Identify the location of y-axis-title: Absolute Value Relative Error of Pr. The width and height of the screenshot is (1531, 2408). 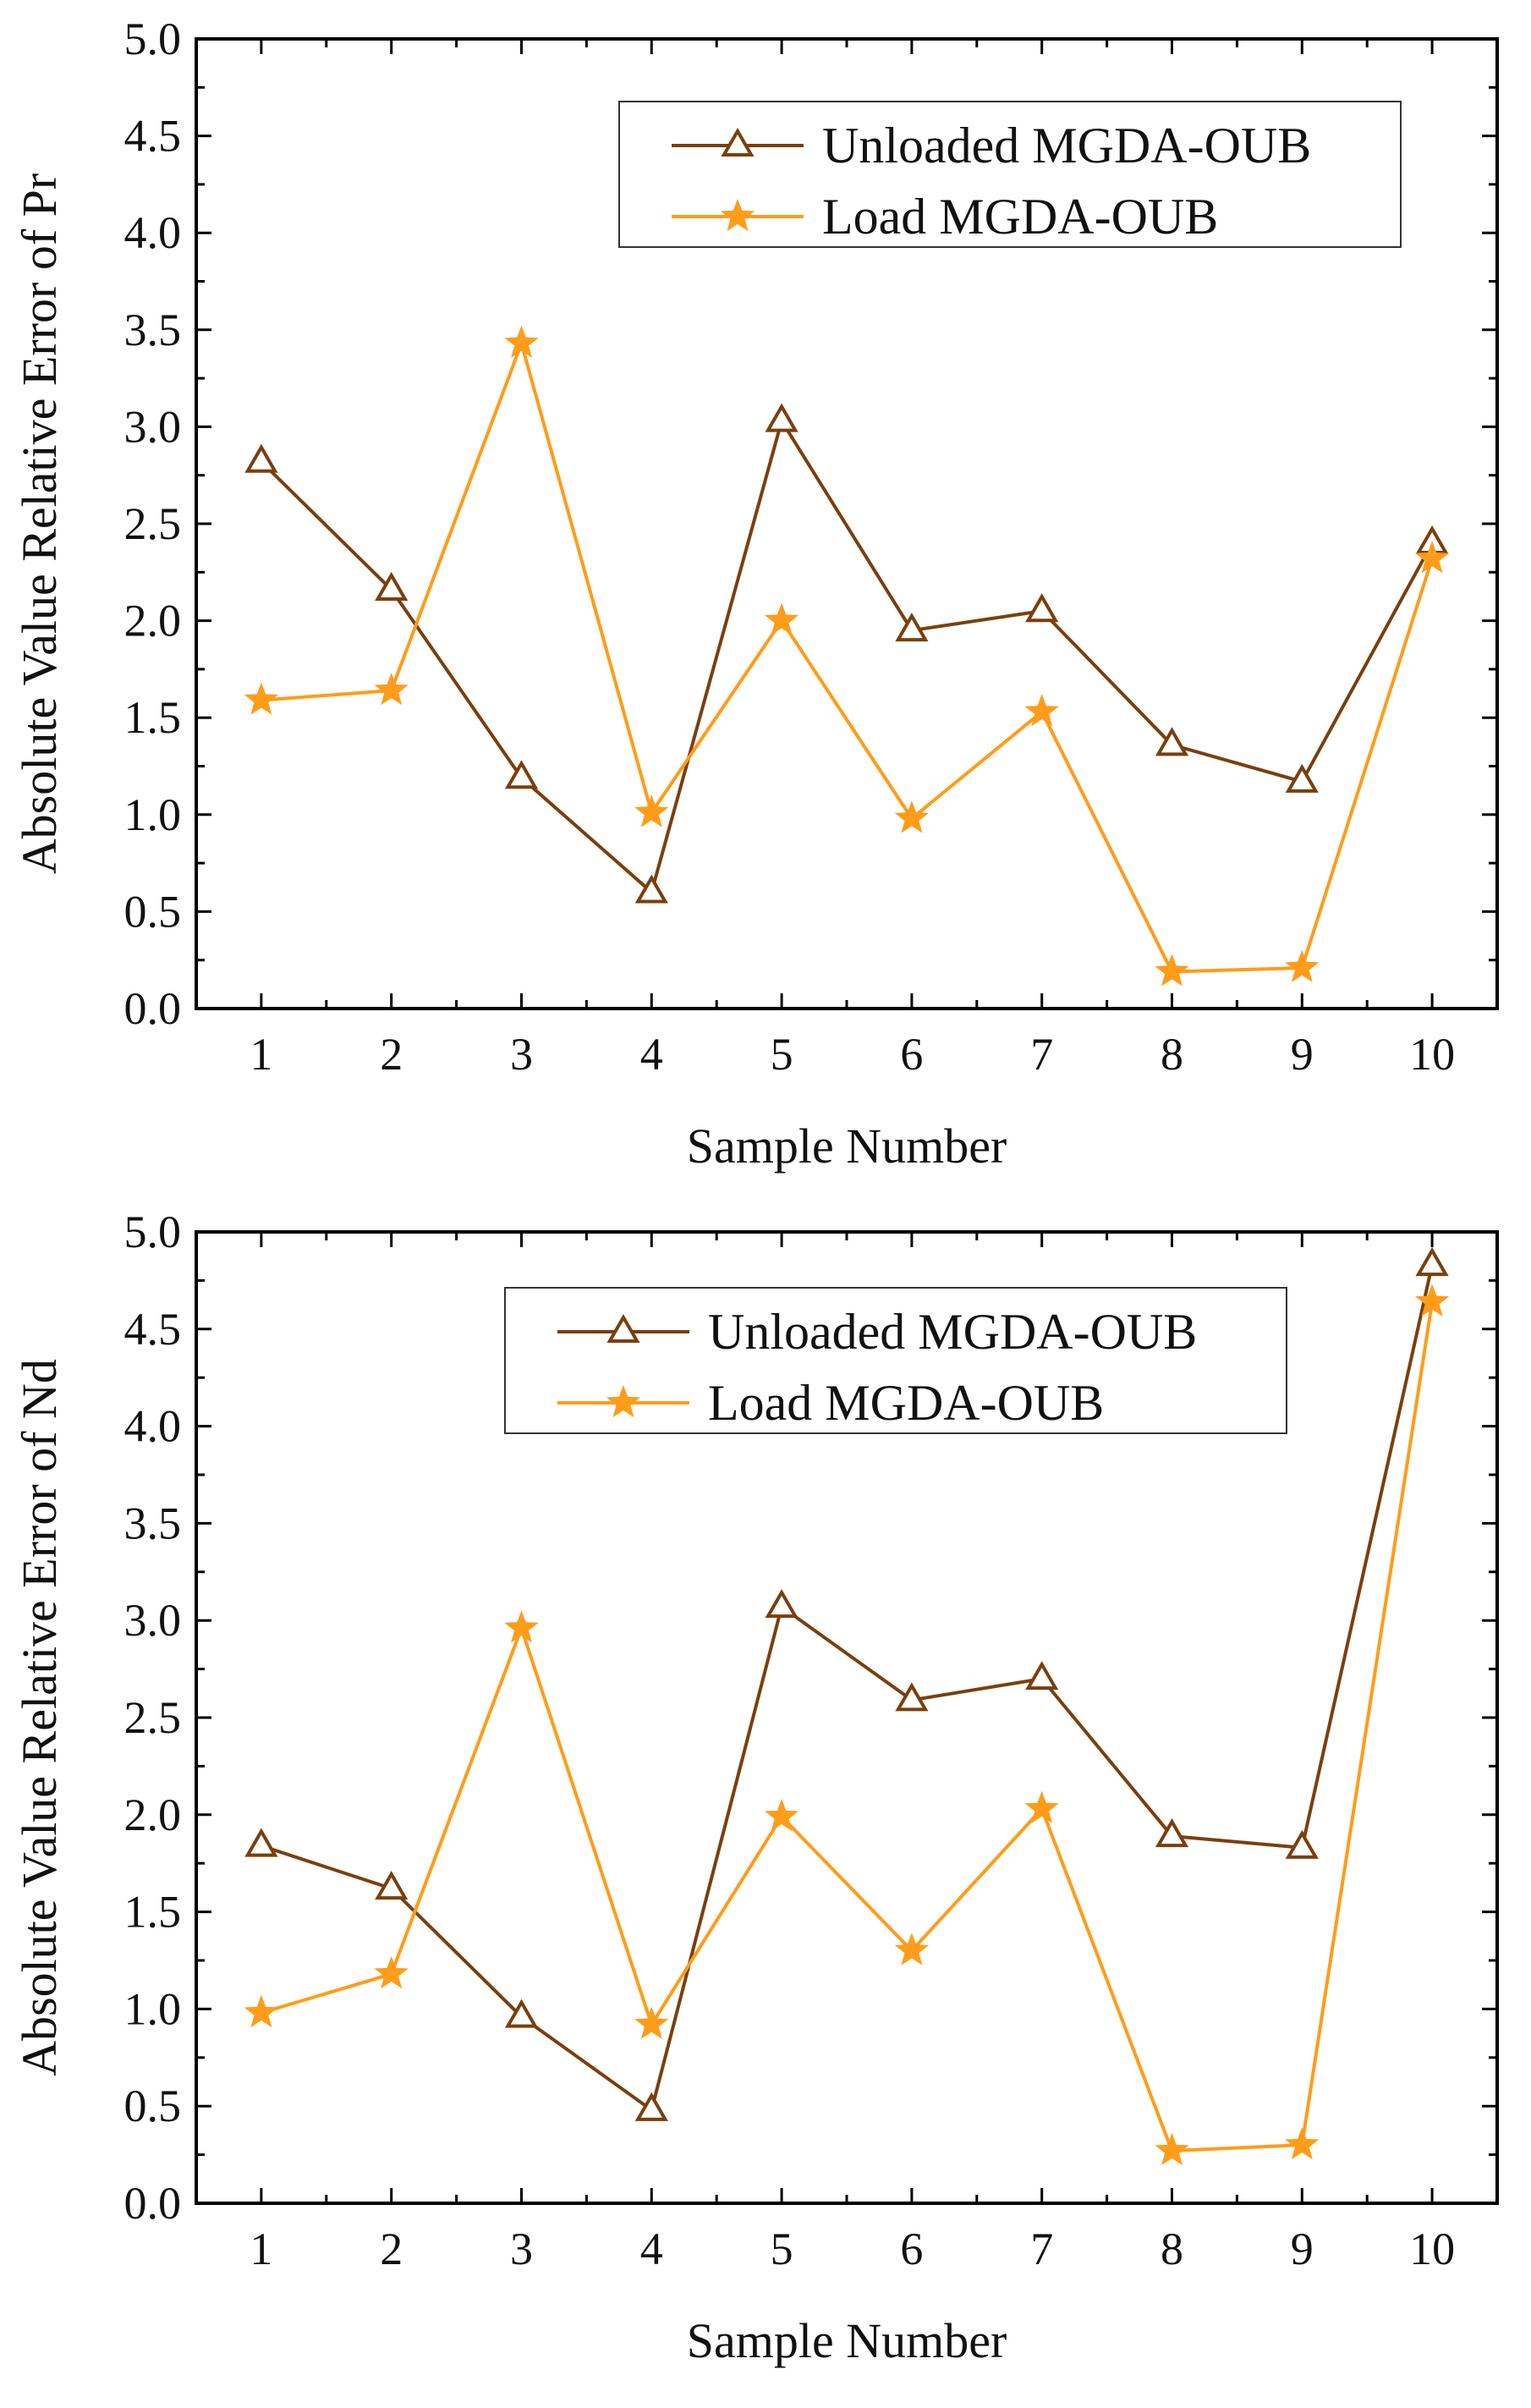
(39, 523).